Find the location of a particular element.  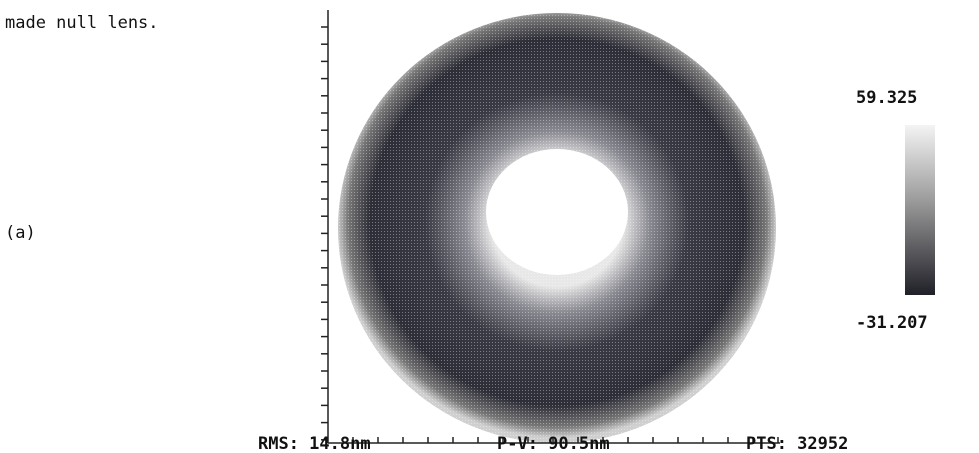

scale-min: -31.207 is located at coordinates (892, 323).